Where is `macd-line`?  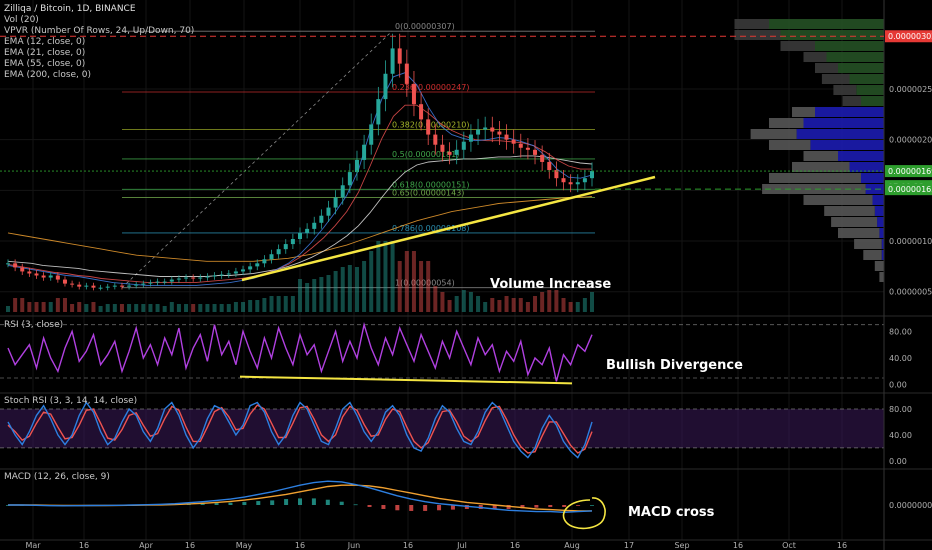
macd-line is located at coordinates (300, 497).